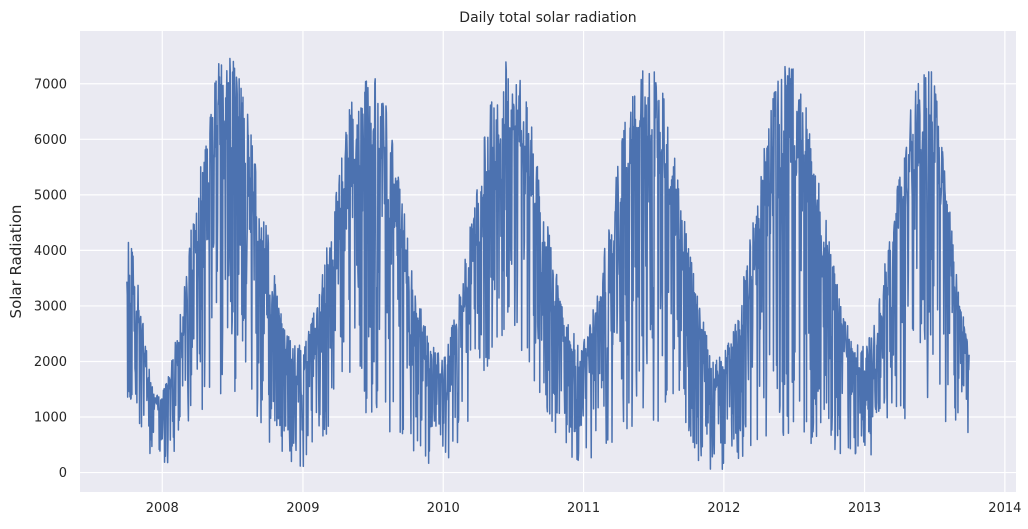 This screenshot has height=529, width=1028. What do you see at coordinates (302, 508) in the screenshot?
I see `x-tick-label: 2009` at bounding box center [302, 508].